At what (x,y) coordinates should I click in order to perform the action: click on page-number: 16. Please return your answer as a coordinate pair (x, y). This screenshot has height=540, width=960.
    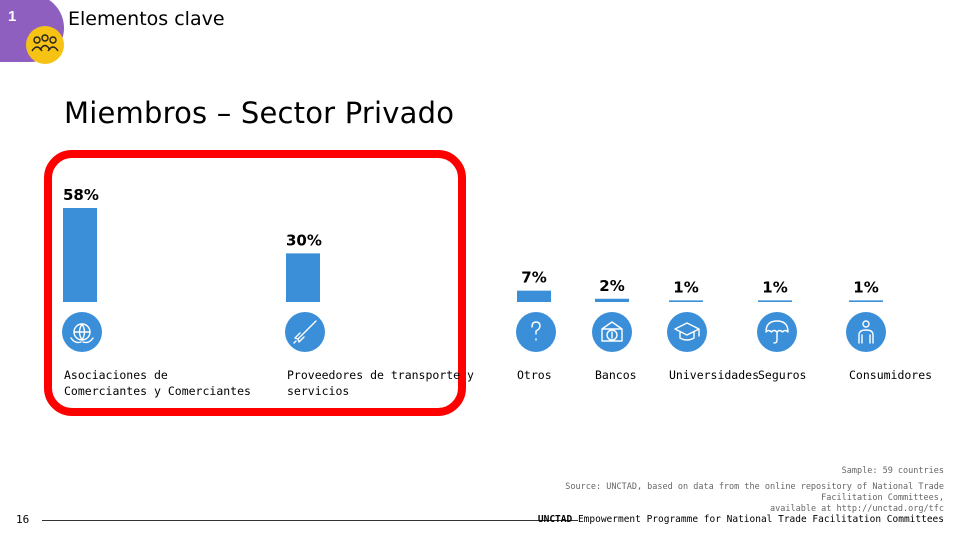
    Looking at the image, I should click on (23, 519).